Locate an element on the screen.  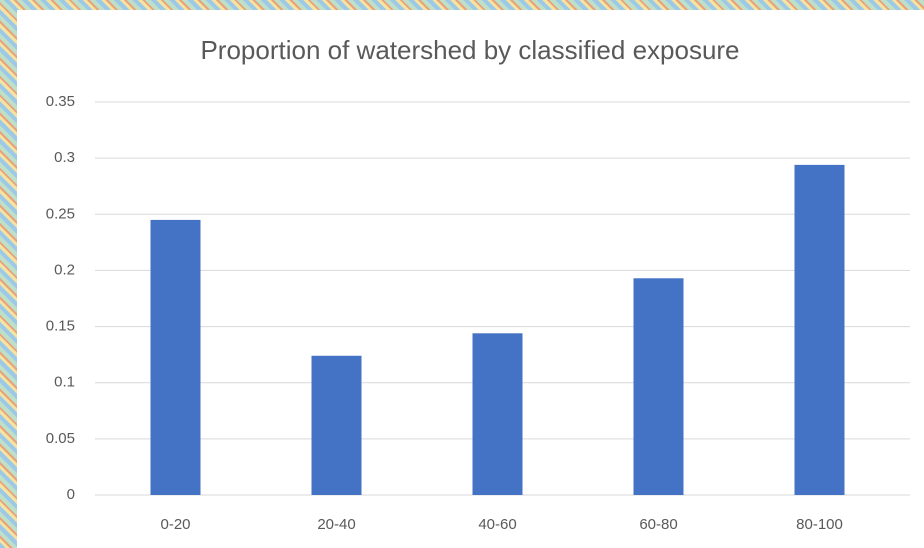
x-tick-label: 80-100 is located at coordinates (819, 524).